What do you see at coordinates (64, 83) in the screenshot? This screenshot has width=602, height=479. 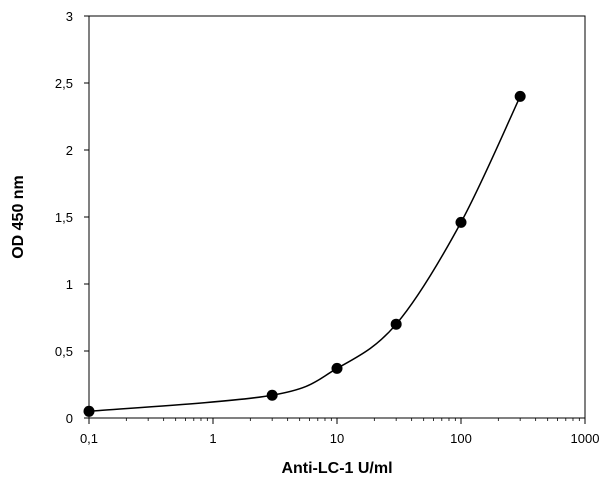 I see `y-tick-label: 2,5` at bounding box center [64, 83].